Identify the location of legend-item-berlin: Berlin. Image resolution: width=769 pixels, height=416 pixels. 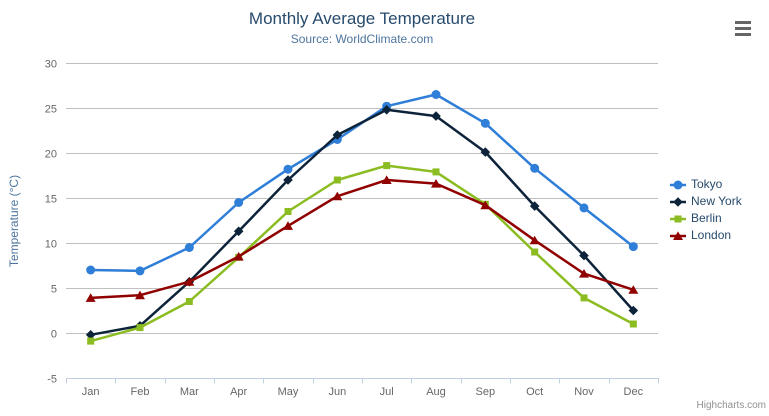
(706, 218).